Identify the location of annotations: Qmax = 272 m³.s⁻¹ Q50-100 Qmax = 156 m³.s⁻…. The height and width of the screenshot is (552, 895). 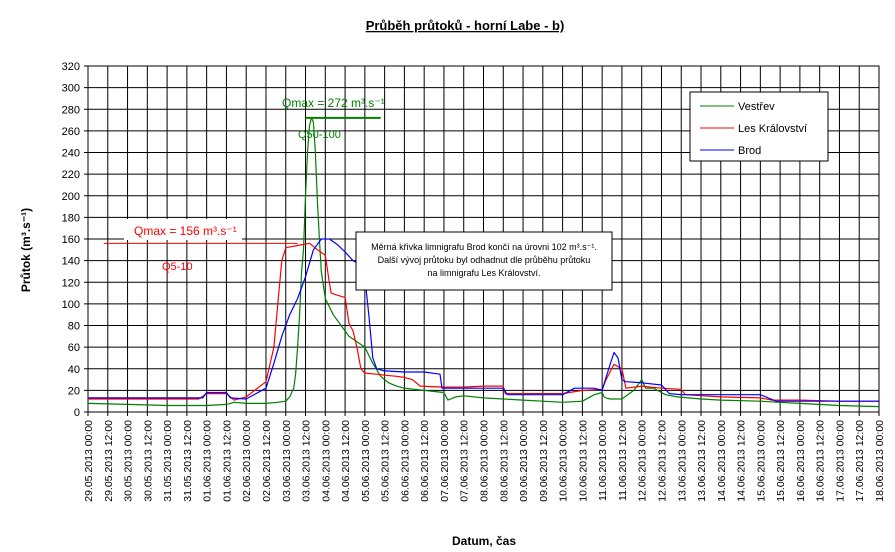
(244, 184).